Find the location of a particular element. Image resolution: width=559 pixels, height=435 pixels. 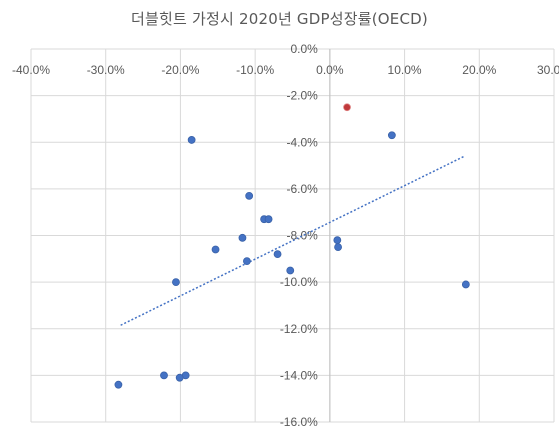

y-tick-label: -16.0% is located at coordinates (299, 422).